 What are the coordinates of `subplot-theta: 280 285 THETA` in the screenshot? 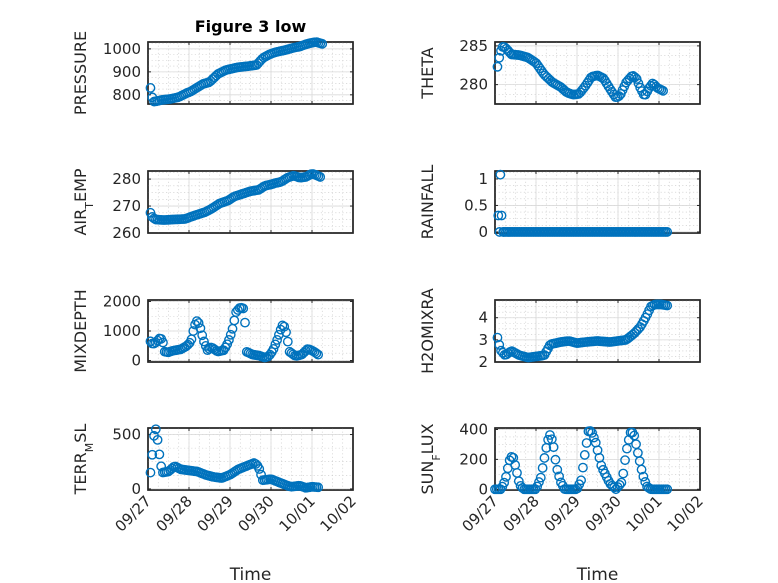 It's located at (559, 71).